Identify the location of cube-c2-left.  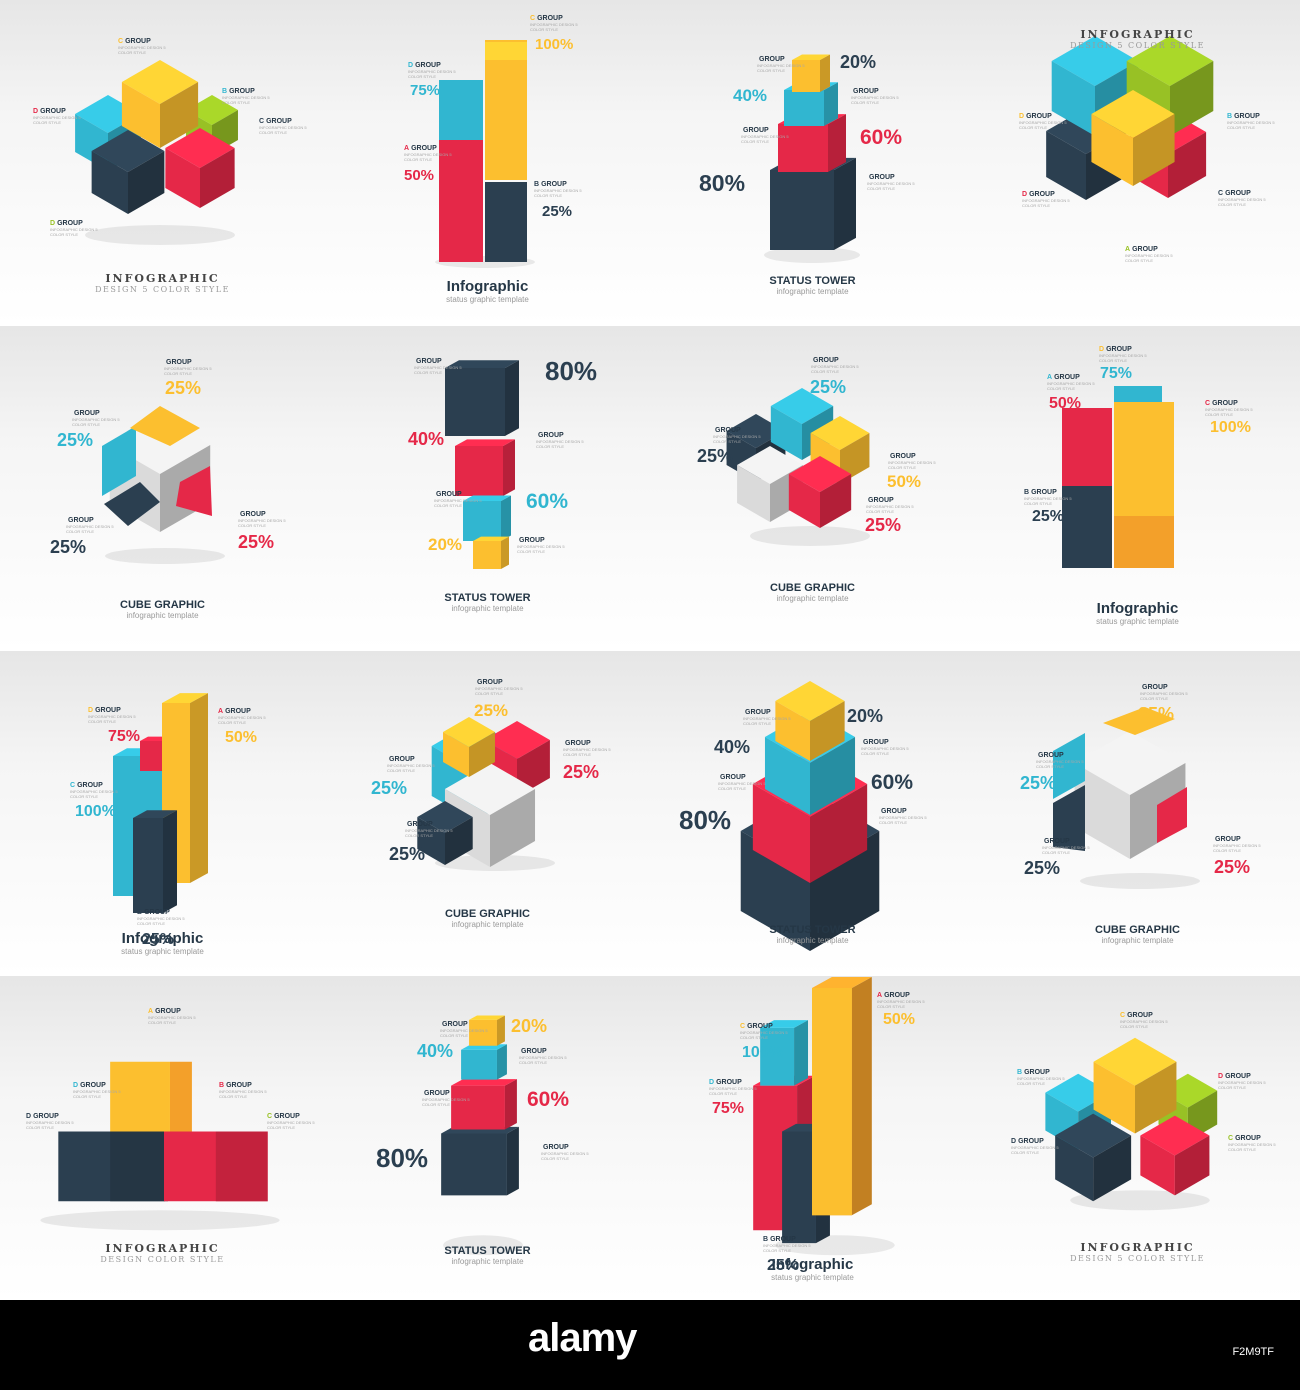
(182, 178).